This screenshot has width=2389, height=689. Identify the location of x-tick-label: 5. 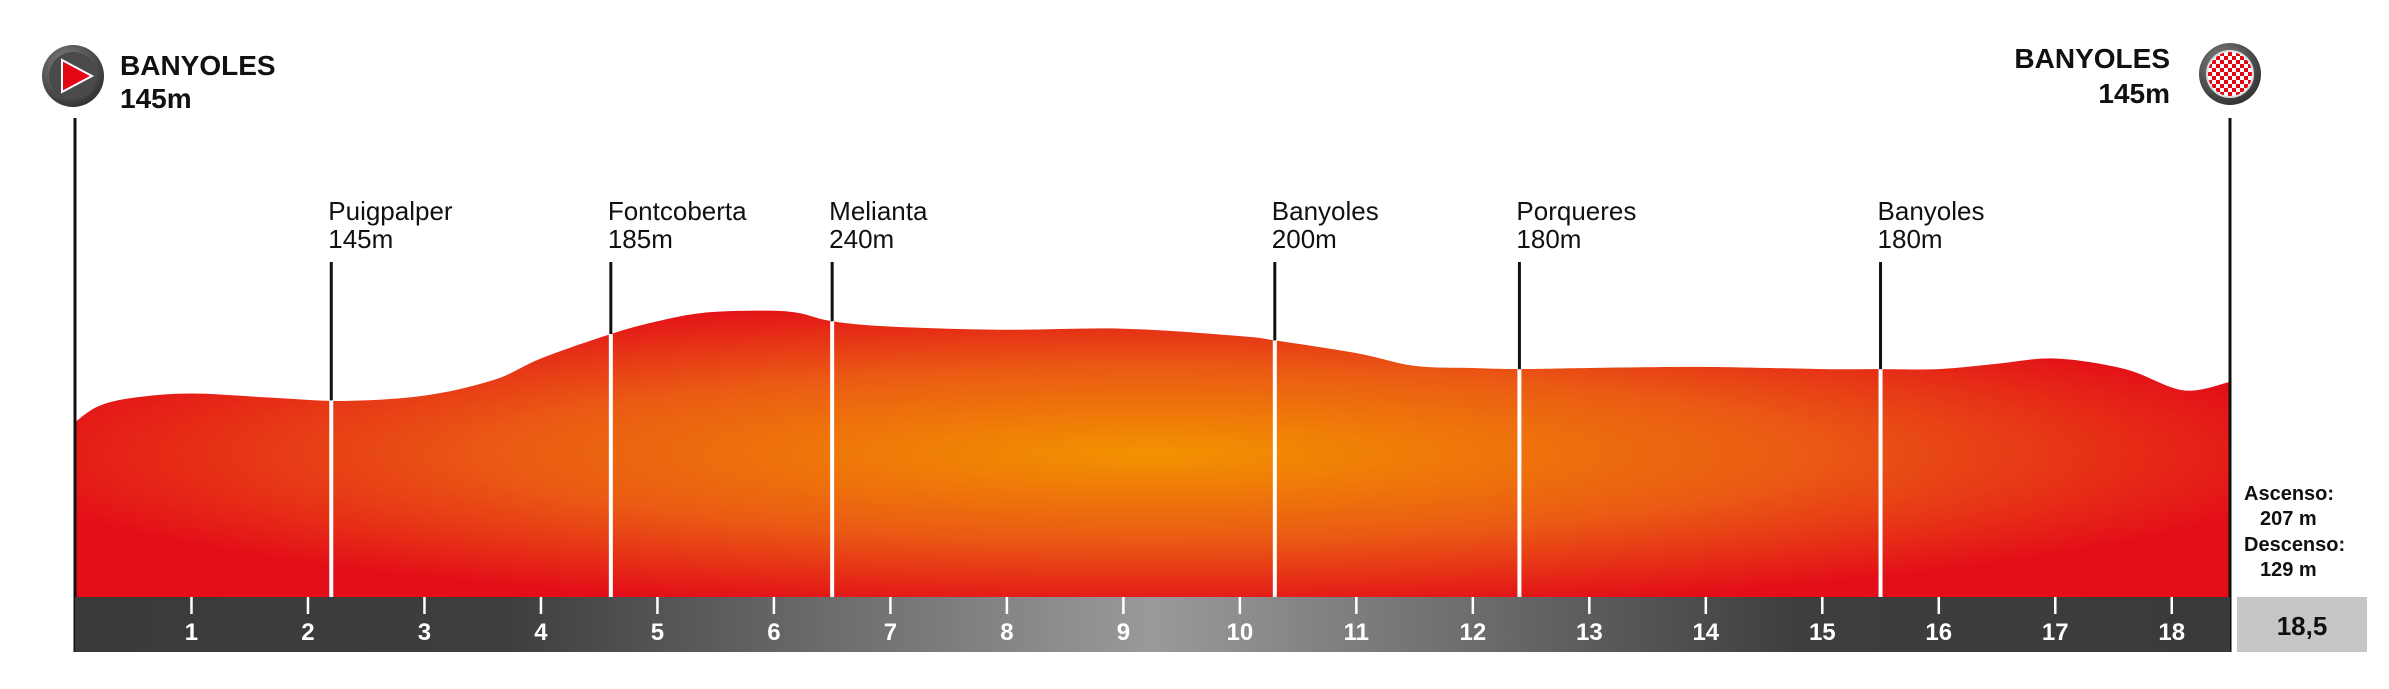
(657, 632).